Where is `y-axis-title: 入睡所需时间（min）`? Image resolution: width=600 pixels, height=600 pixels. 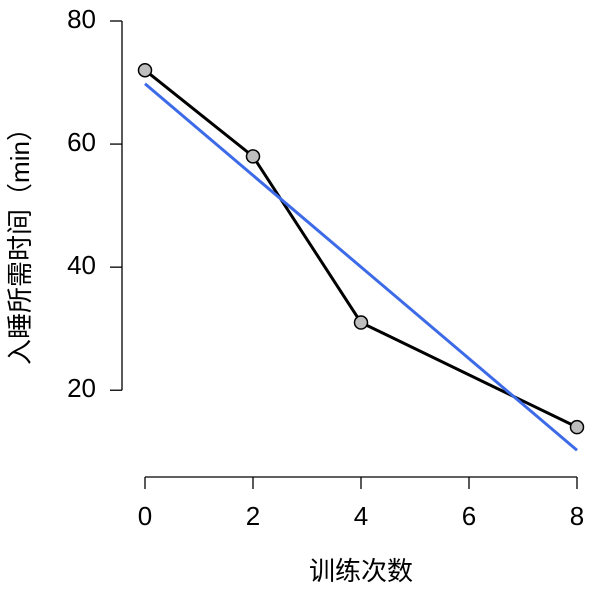 y-axis-title: 入睡所需时间（min） is located at coordinates (20, 240).